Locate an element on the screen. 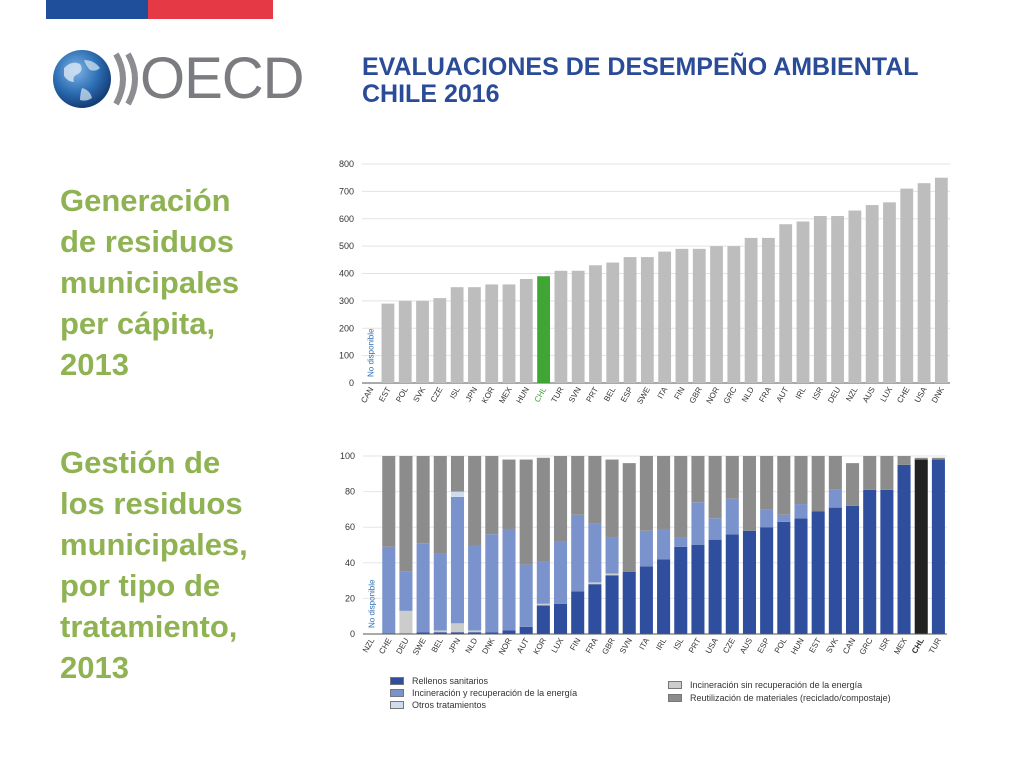 The height and width of the screenshot is (768, 1024). bar-segment-kor-landfill is located at coordinates (543, 619).